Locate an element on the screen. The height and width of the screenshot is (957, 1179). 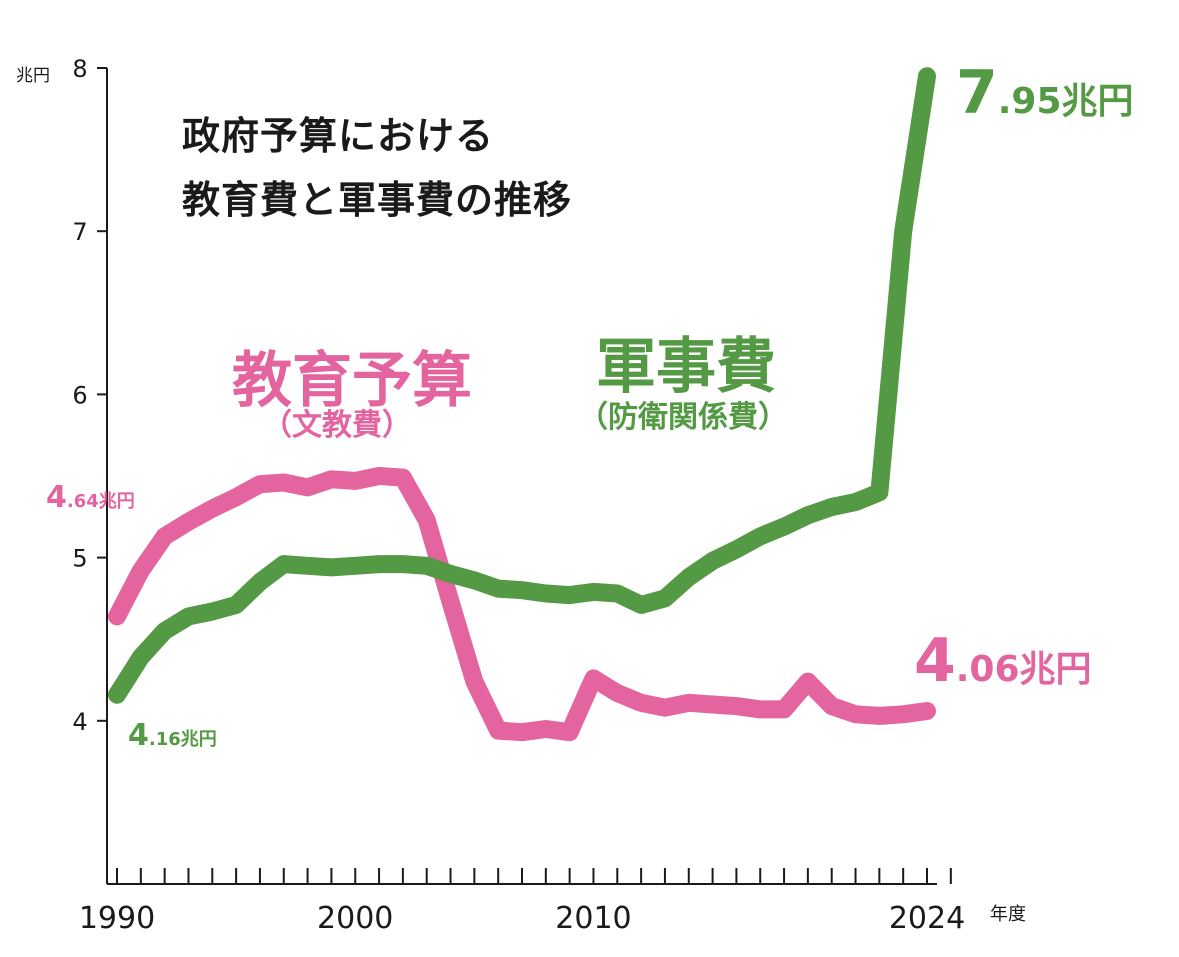
education-series-sublabel: （文教費） is located at coordinates (337, 425).